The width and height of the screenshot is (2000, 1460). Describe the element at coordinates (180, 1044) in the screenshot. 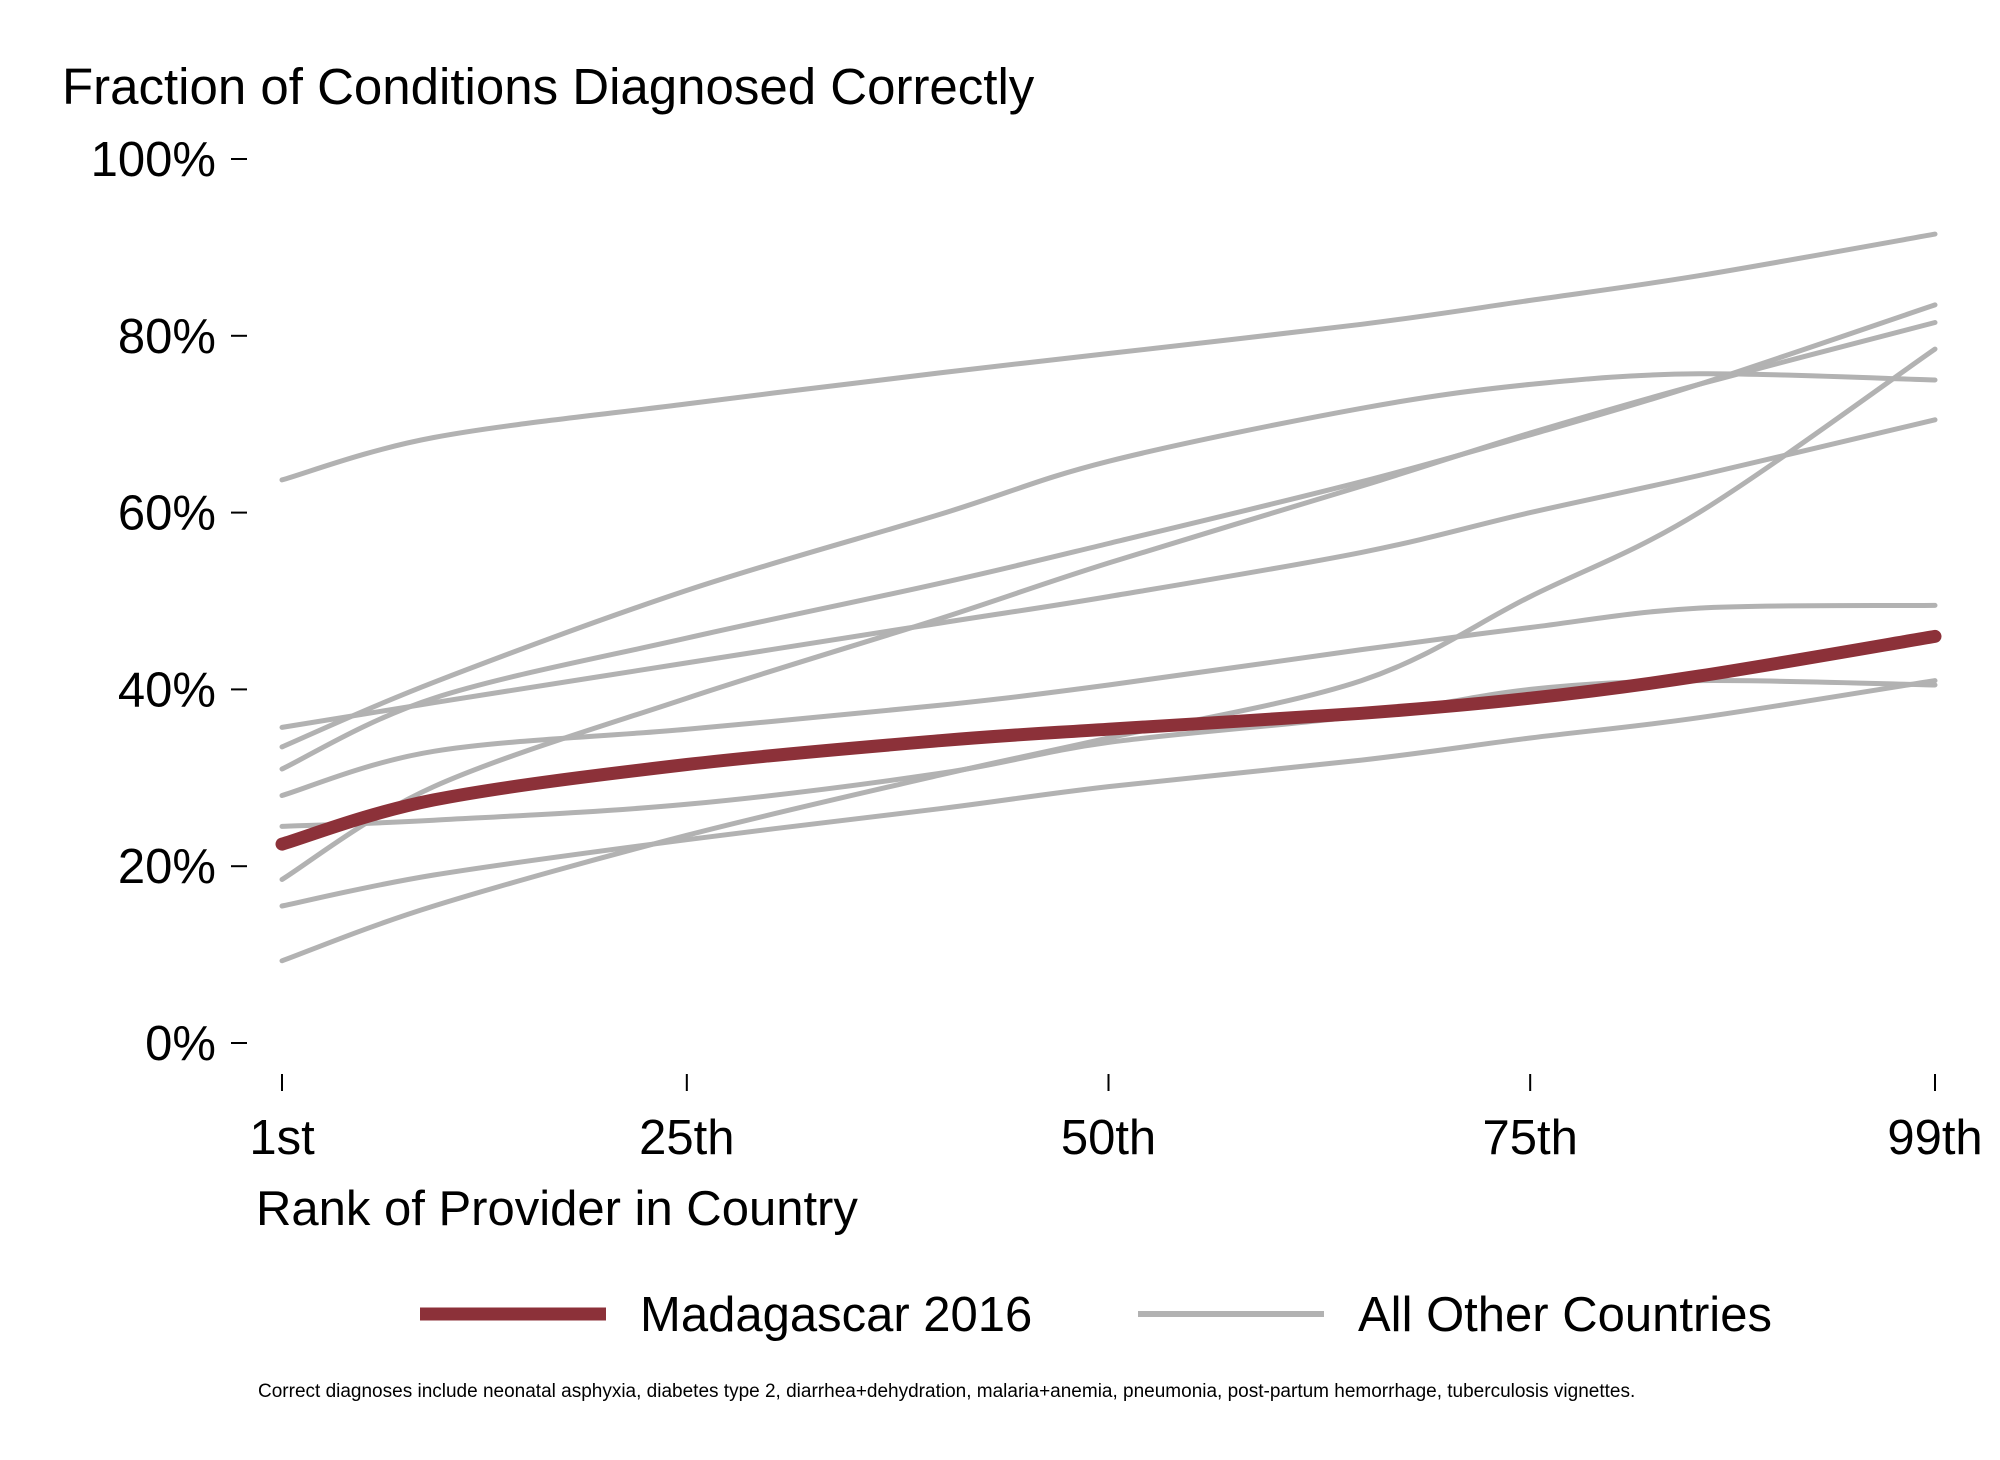

I see `y-tick-label: 0%` at that location.